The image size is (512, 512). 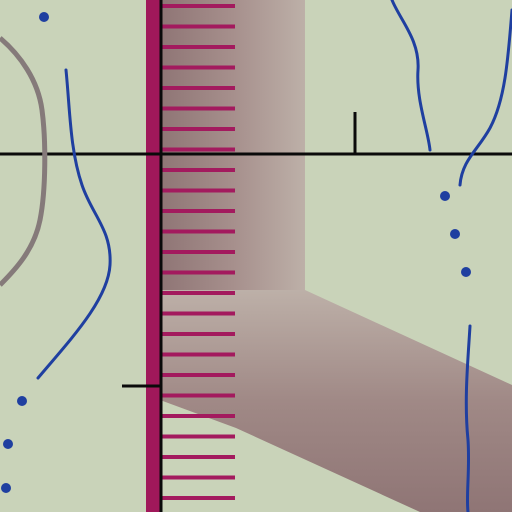 What do you see at coordinates (411, 76) in the screenshot?
I see `stream-top-right` at bounding box center [411, 76].